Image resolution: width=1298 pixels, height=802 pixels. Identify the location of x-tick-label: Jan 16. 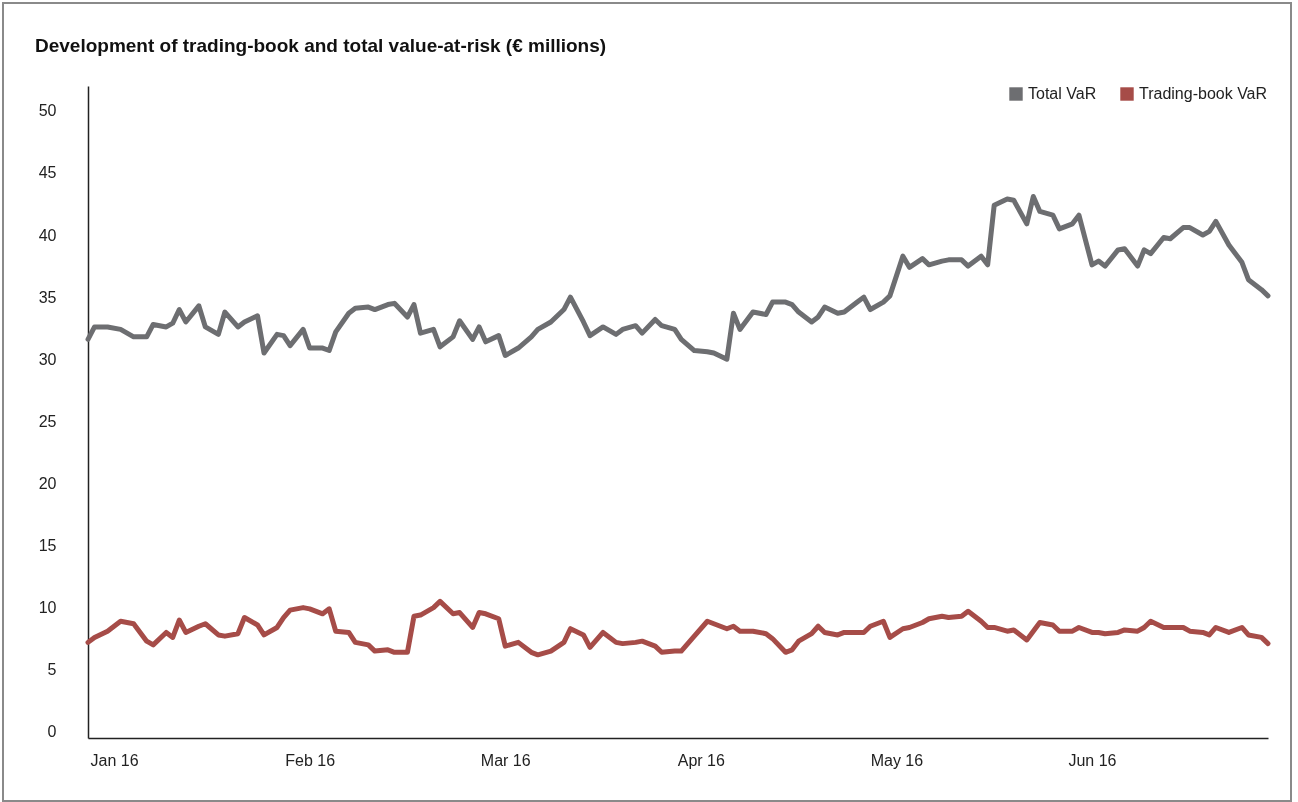
(114, 760).